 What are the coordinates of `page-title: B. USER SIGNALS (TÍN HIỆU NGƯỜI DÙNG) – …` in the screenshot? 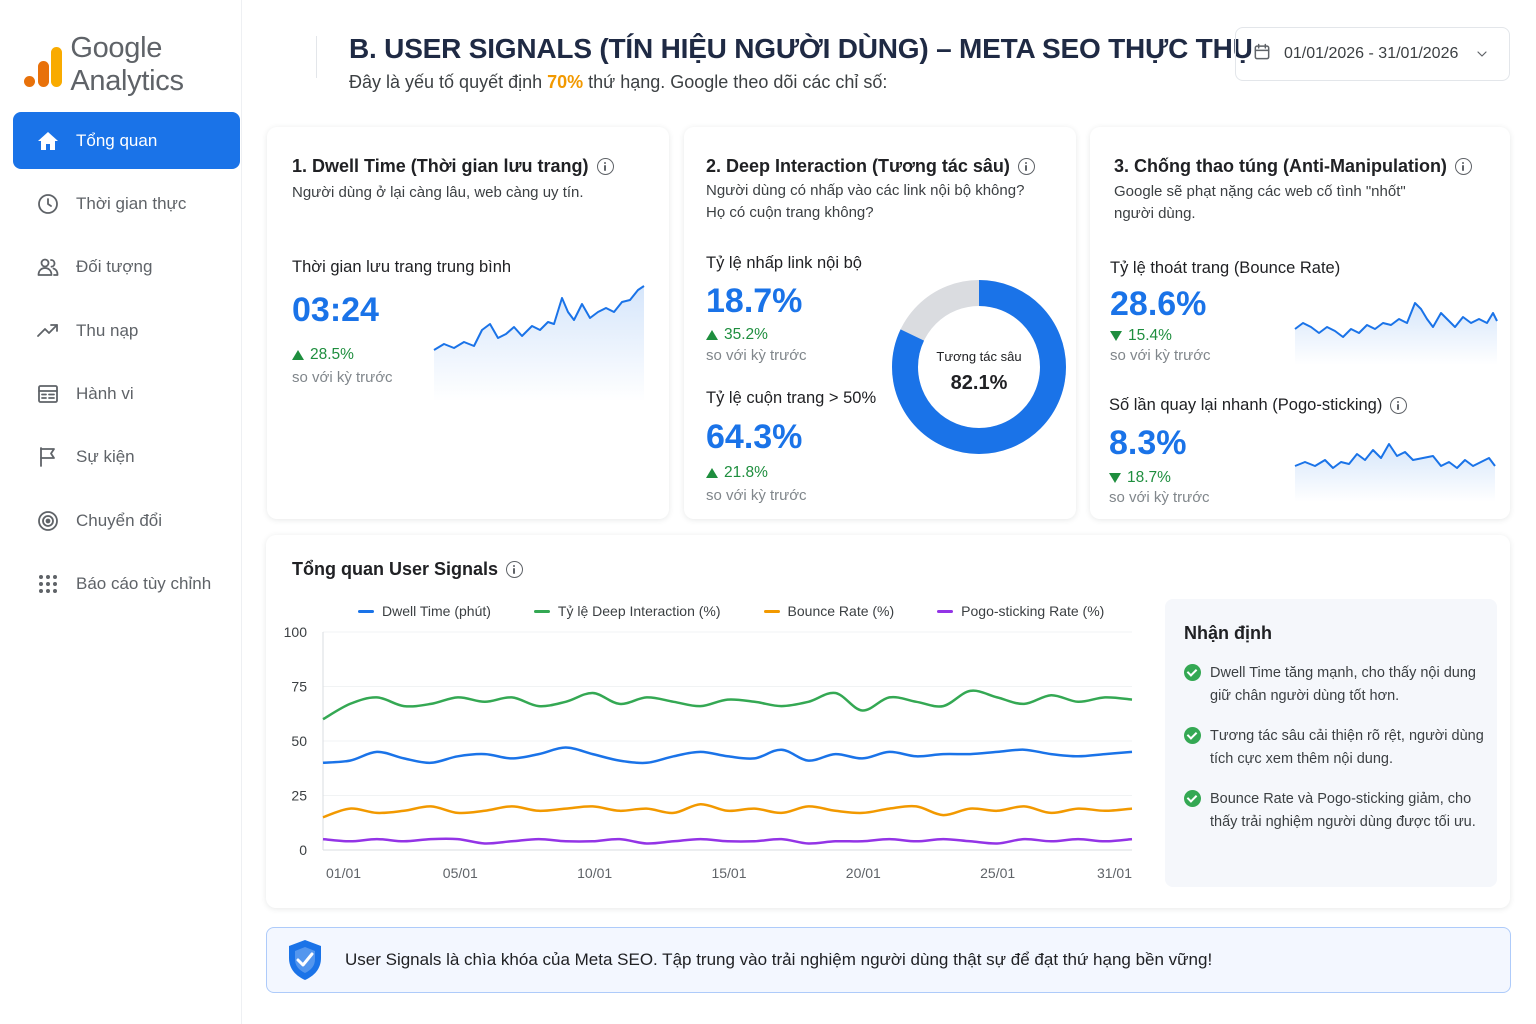 It's located at (801, 48).